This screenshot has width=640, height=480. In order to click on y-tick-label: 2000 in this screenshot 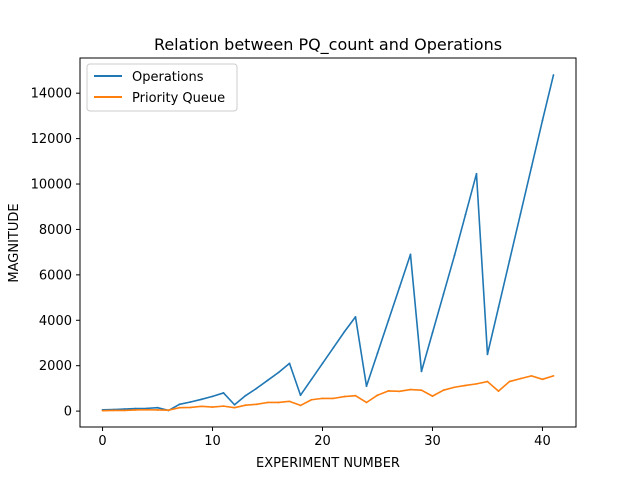, I will do `click(55, 366)`.